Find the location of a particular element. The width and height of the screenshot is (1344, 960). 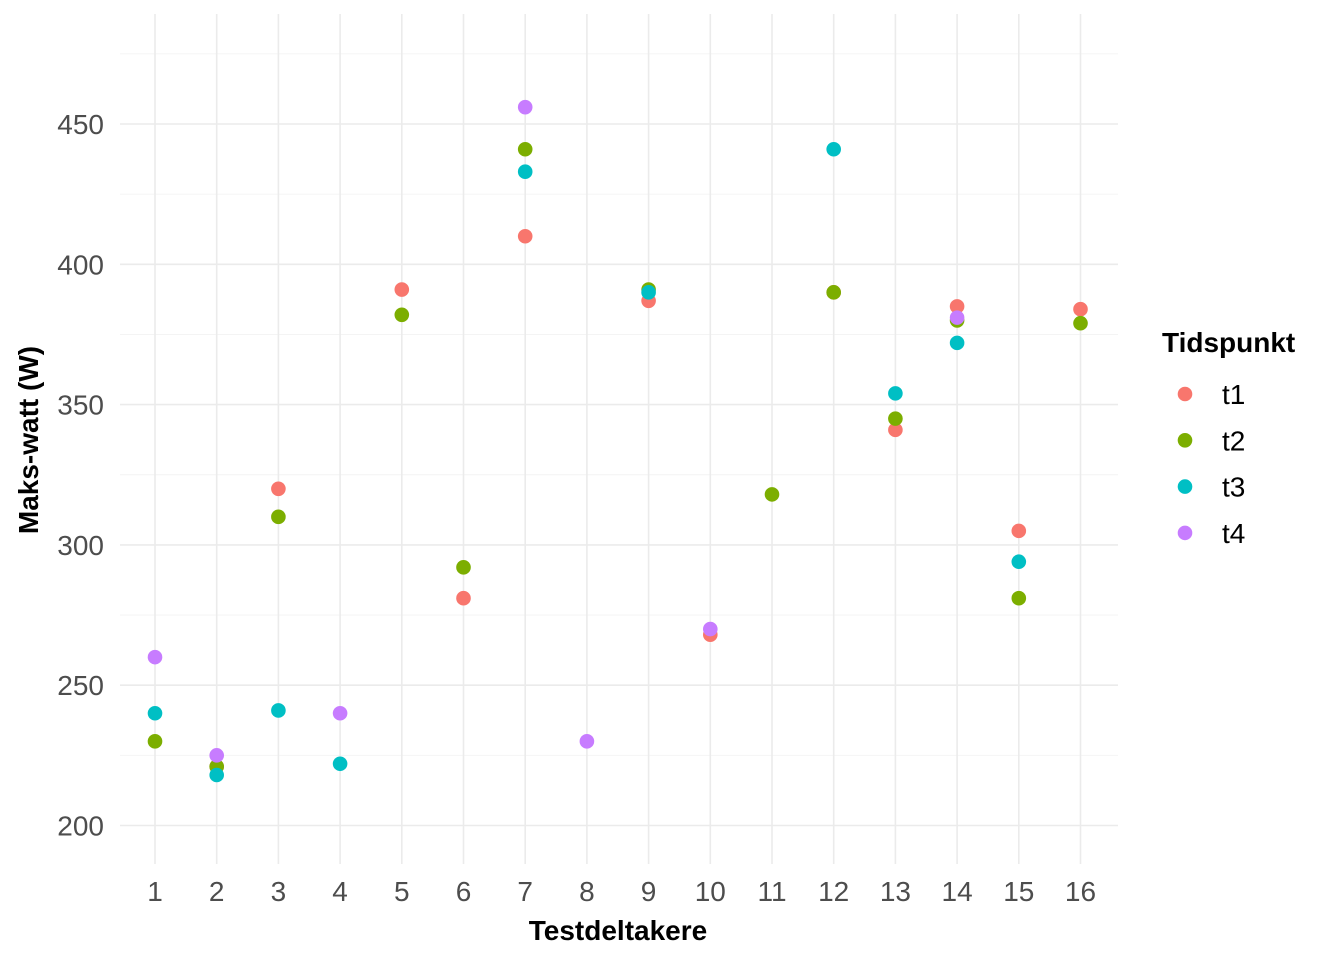

y-tick-label: 350 is located at coordinates (80, 405).